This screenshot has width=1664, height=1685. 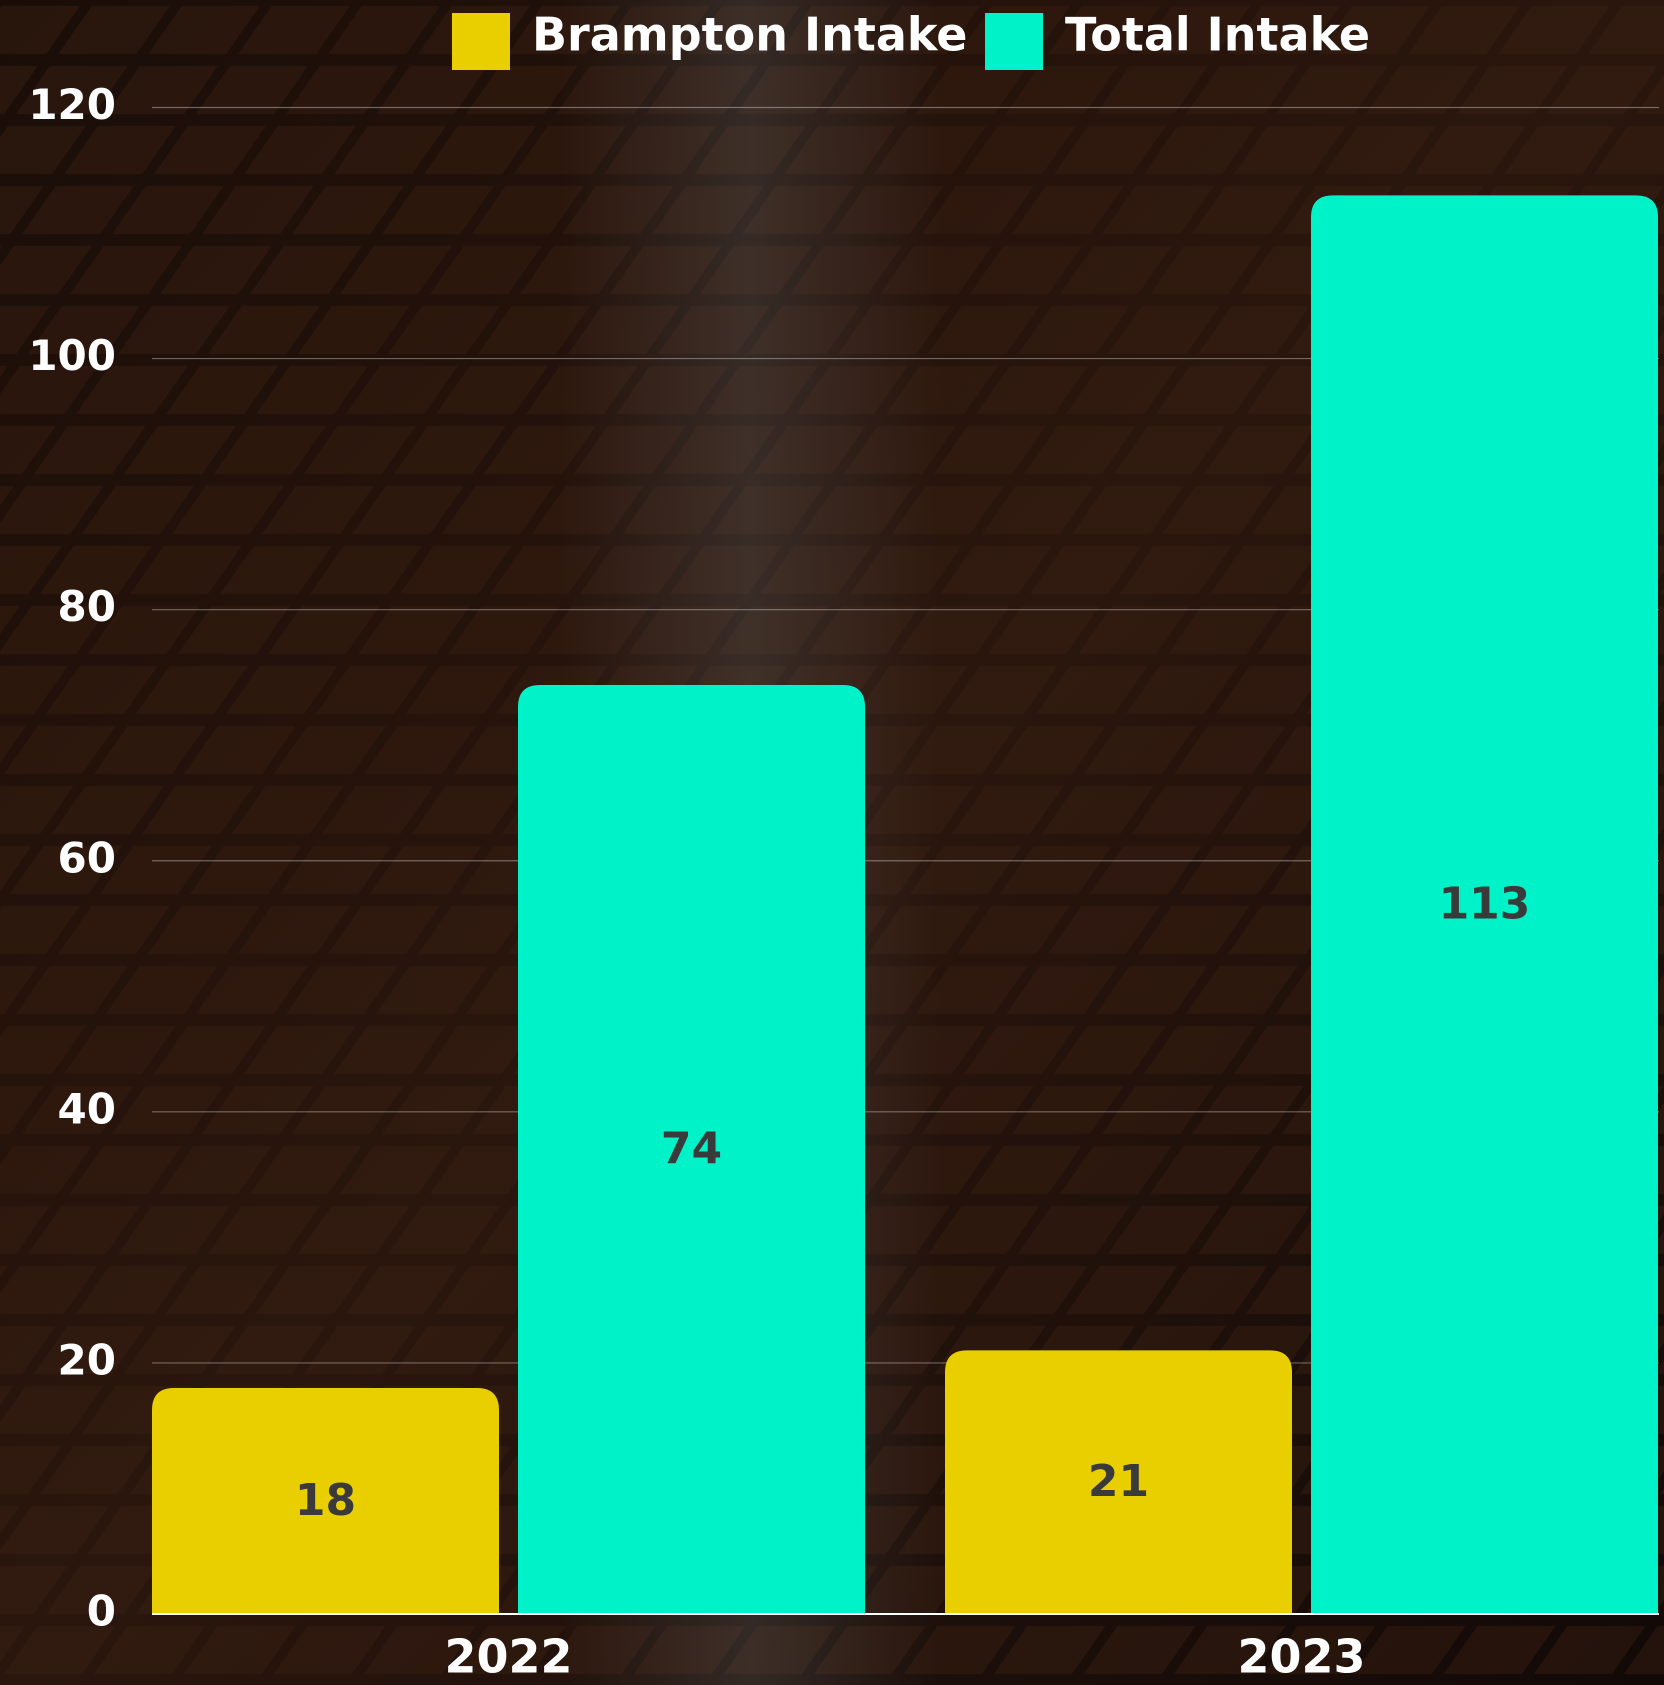 I want to click on y-tick-label: 40, so click(x=87, y=1108).